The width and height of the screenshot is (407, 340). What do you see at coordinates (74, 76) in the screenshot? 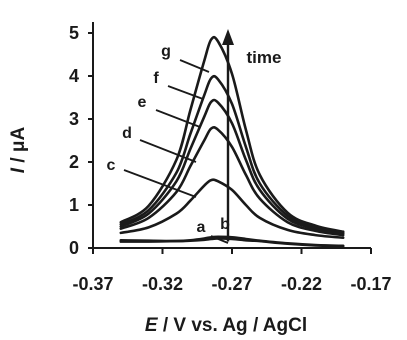
I see `y-tick-label: 4` at bounding box center [74, 76].